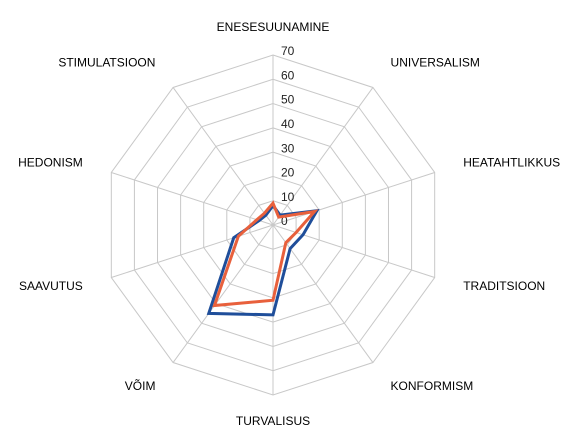 The height and width of the screenshot is (429, 573). What do you see at coordinates (50, 162) in the screenshot?
I see `category-label: HEDONISM` at bounding box center [50, 162].